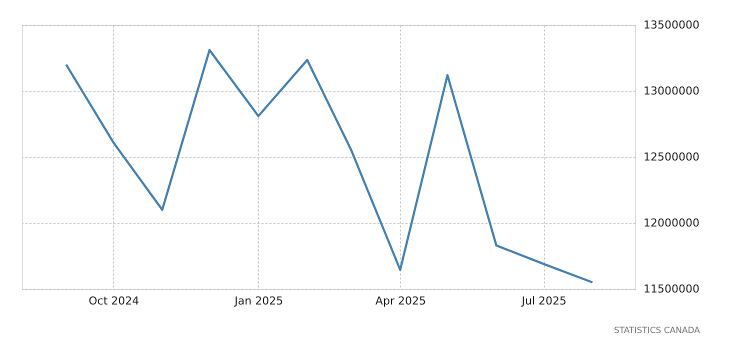 The image size is (730, 340). I want to click on x-tick-label: Oct 2024, so click(114, 301).